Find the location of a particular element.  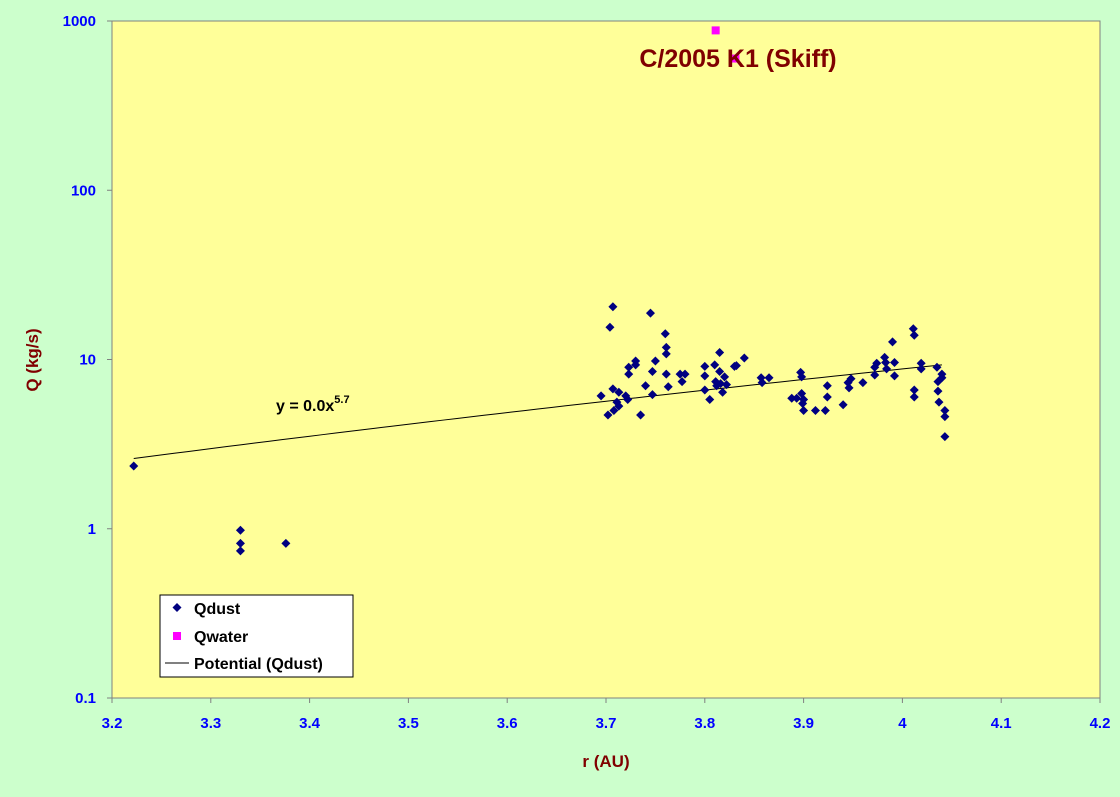

legend-qwater-label: Qwater is located at coordinates (221, 637).